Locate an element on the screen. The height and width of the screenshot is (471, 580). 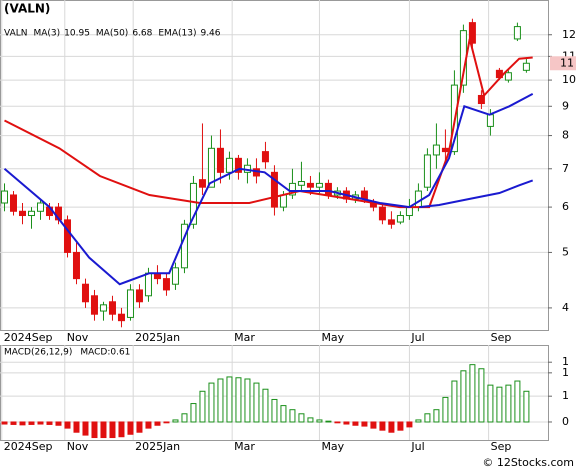
legend-name: MA(50) is located at coordinates (112, 34).